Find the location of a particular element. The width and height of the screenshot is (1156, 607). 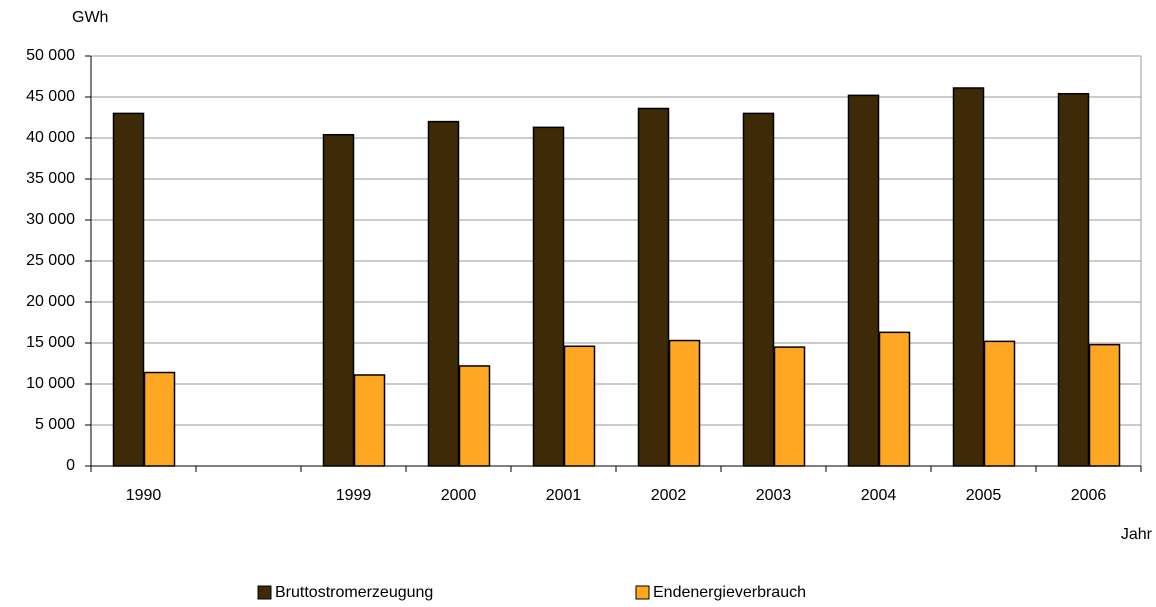

y-tick-label: 35 000 is located at coordinates (50, 178).